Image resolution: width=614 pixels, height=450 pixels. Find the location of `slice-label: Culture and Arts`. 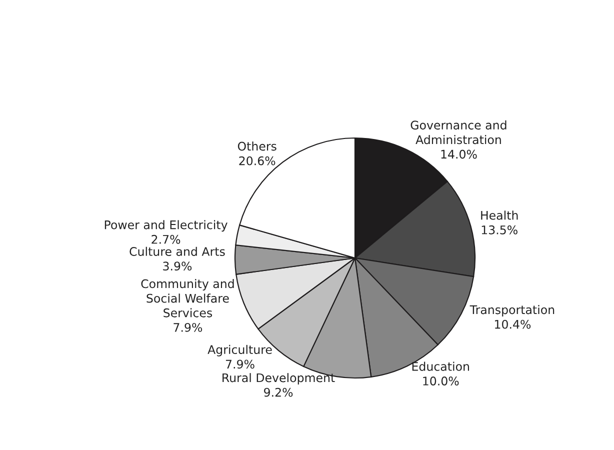

slice-label: Culture and Arts is located at coordinates (177, 251).